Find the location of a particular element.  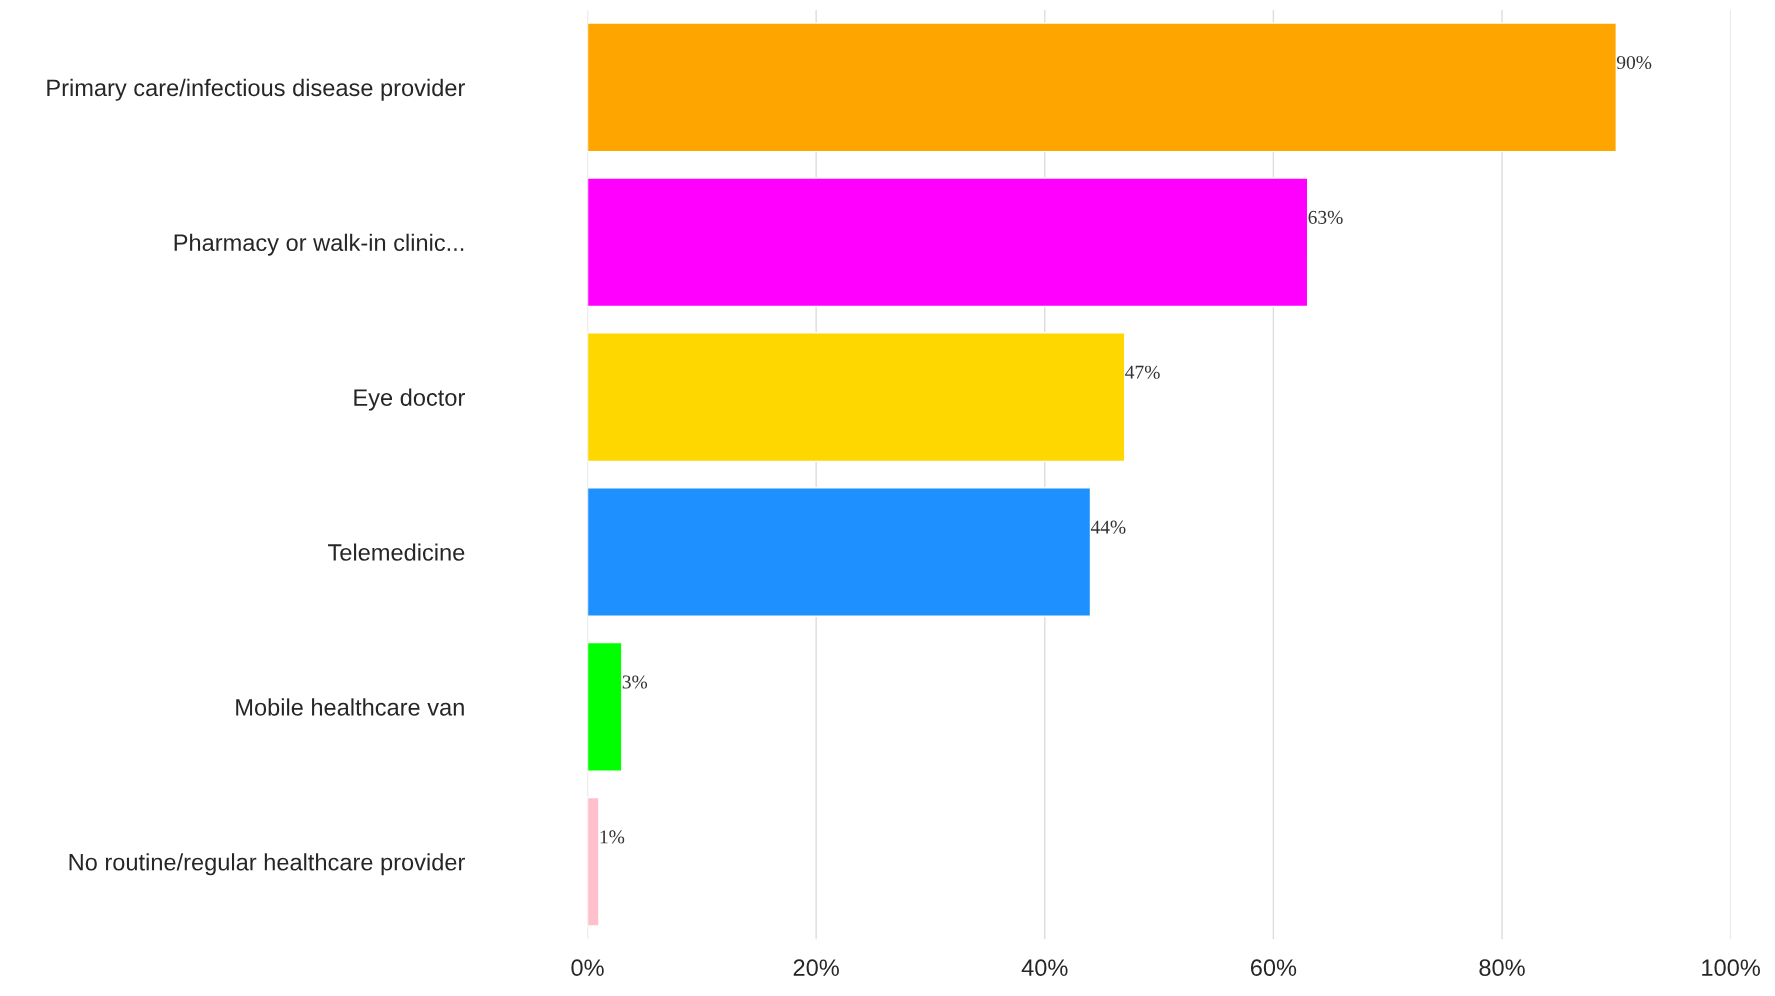

x-tick-label: 80% is located at coordinates (1502, 968).